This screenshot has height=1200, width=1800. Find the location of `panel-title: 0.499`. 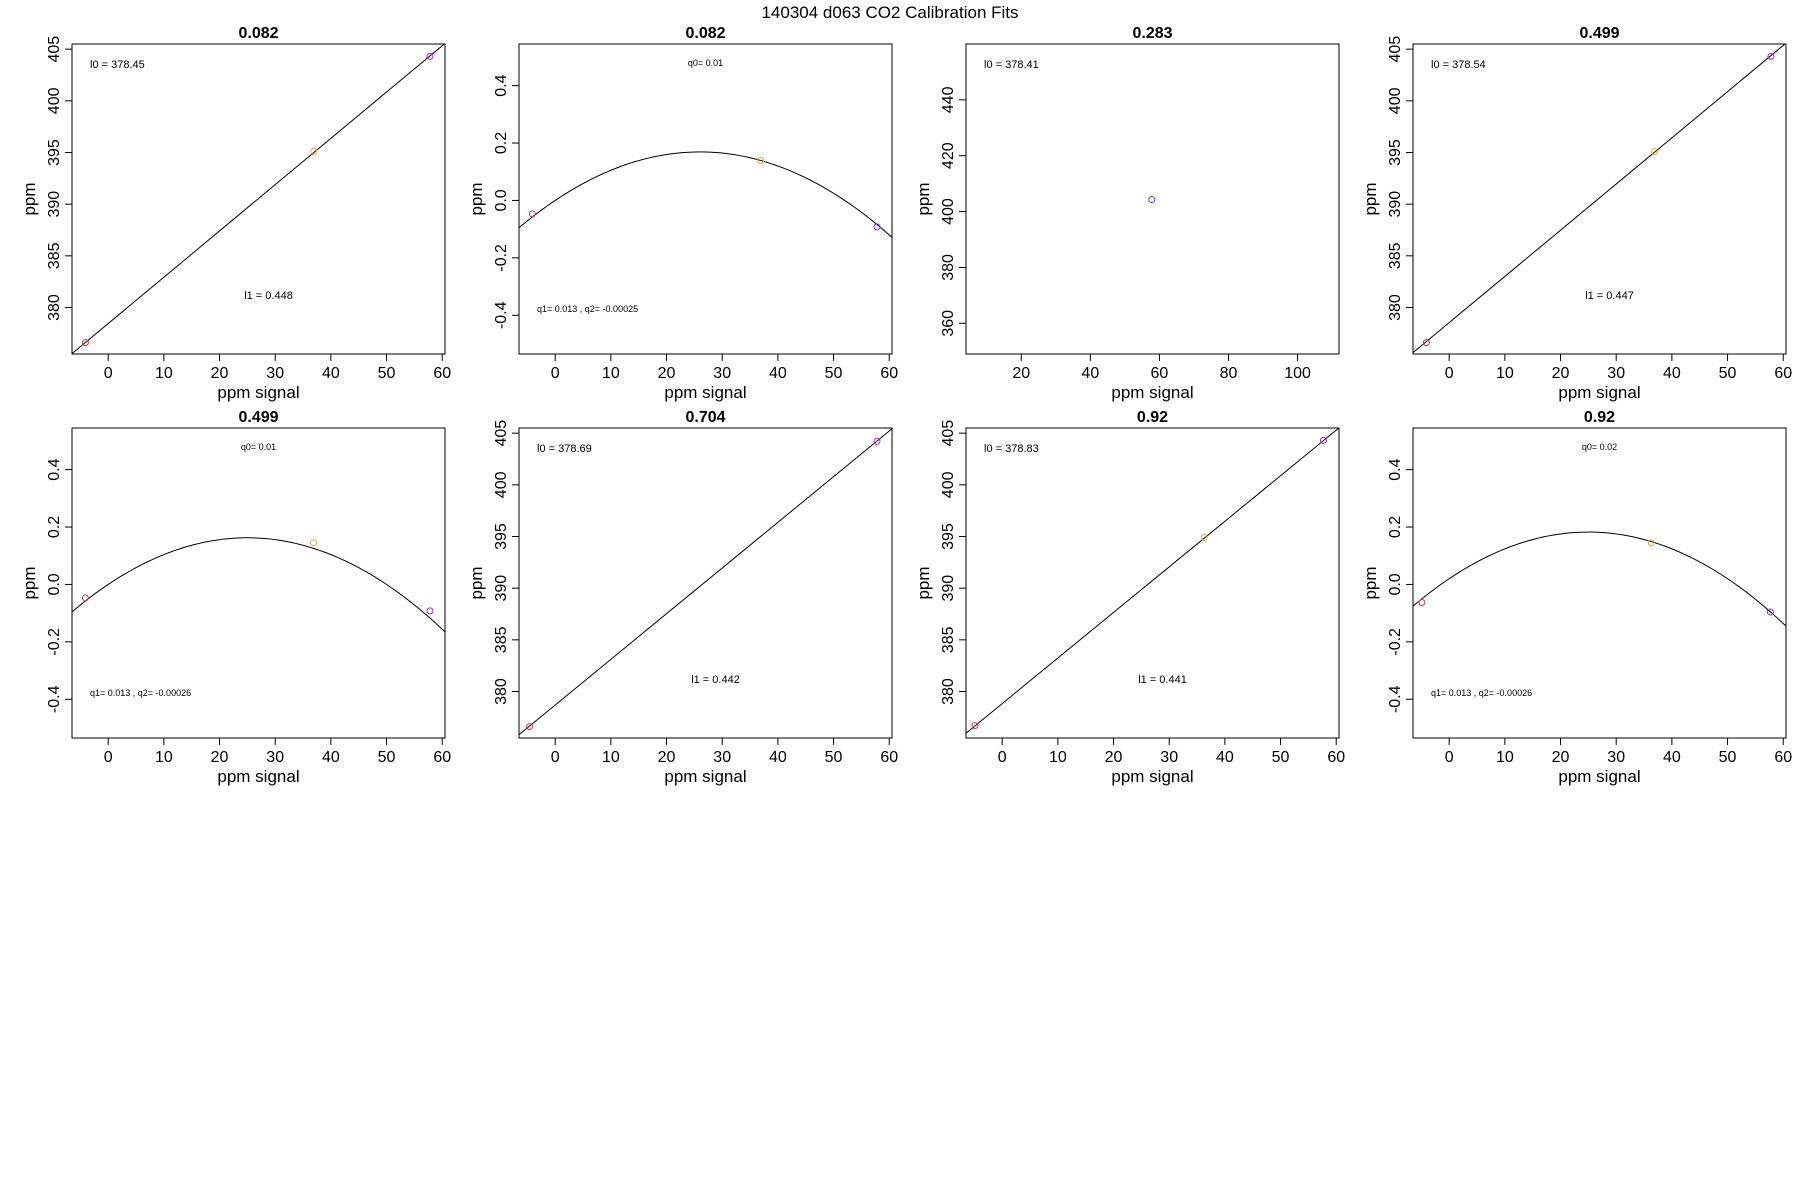

panel-title: 0.499 is located at coordinates (1599, 33).